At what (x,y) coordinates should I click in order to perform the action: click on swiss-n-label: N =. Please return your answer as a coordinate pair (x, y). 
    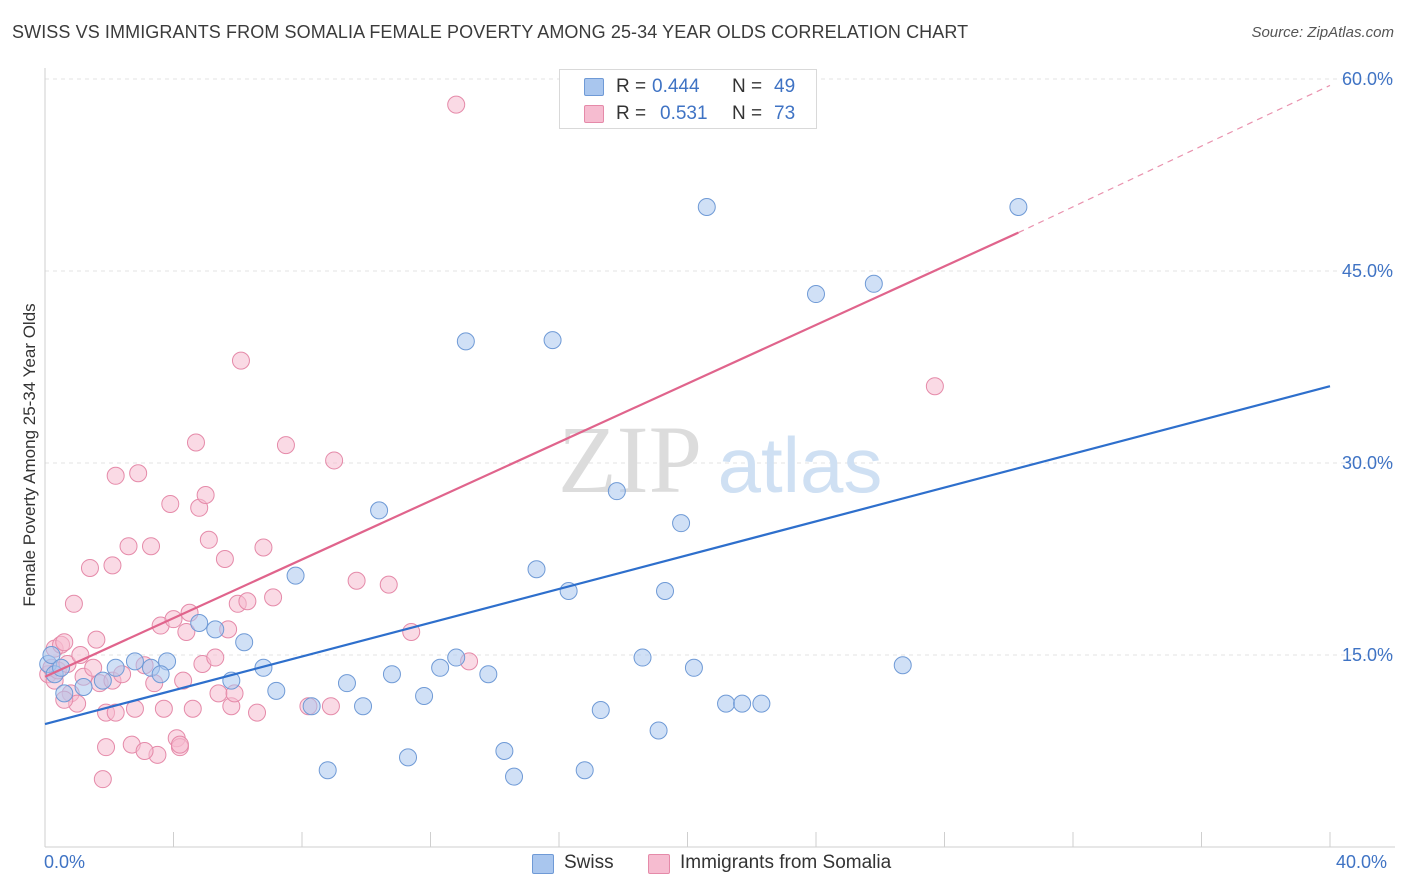
    Looking at the image, I should click on (747, 86).